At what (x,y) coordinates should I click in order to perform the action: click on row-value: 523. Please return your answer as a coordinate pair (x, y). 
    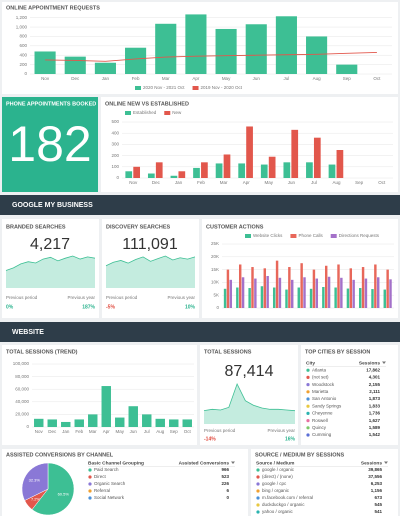
    Looking at the image, I should click on (225, 476).